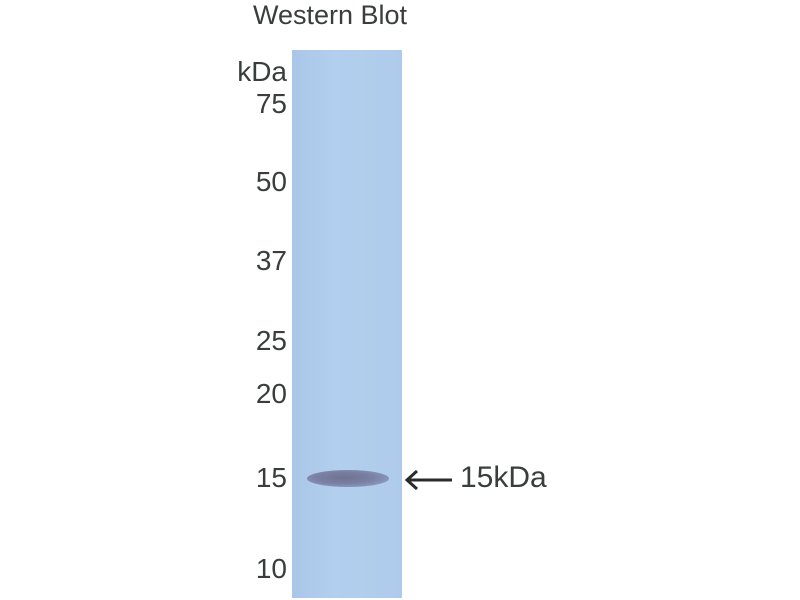 The image size is (800, 600). What do you see at coordinates (330, 15) in the screenshot?
I see `figure-title: Western Blot` at bounding box center [330, 15].